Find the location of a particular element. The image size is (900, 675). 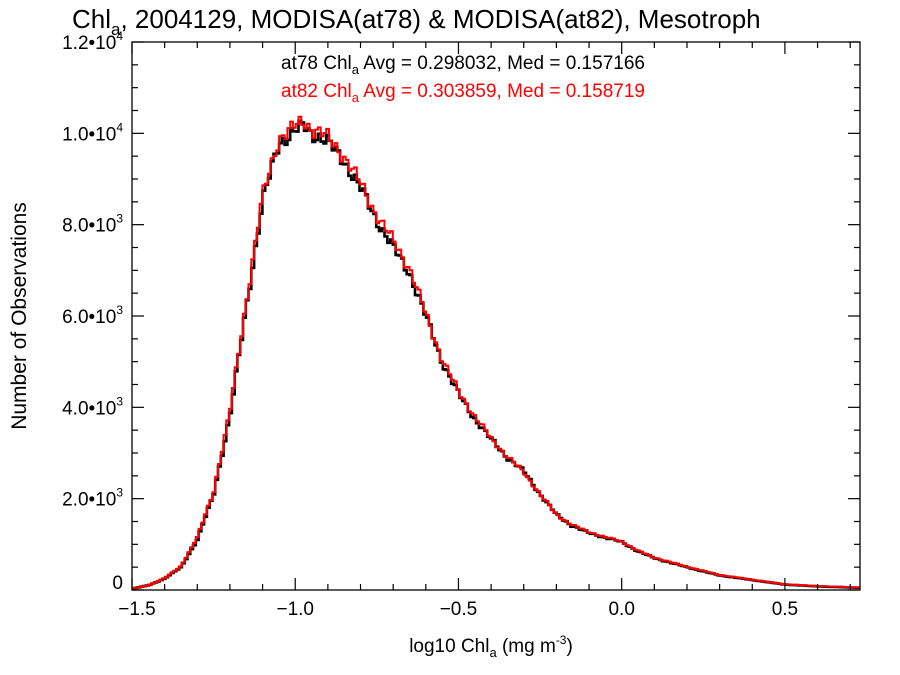

annotation-at78: at78 Chla Avg = 0.298032, Med = 0.157166 is located at coordinates (463, 65).